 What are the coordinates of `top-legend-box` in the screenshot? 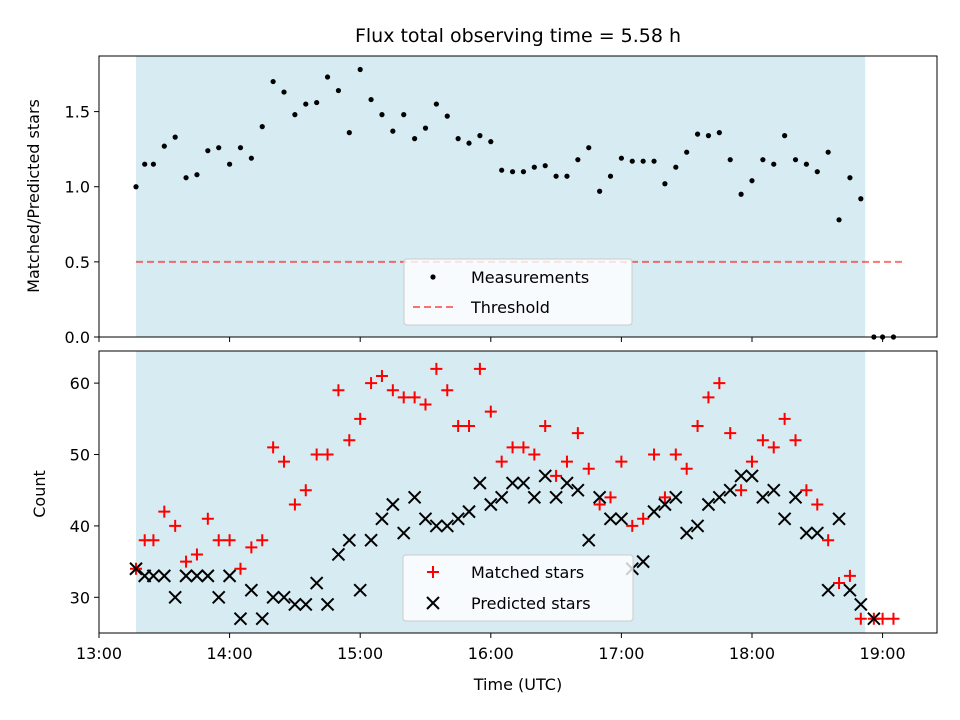 It's located at (518, 292).